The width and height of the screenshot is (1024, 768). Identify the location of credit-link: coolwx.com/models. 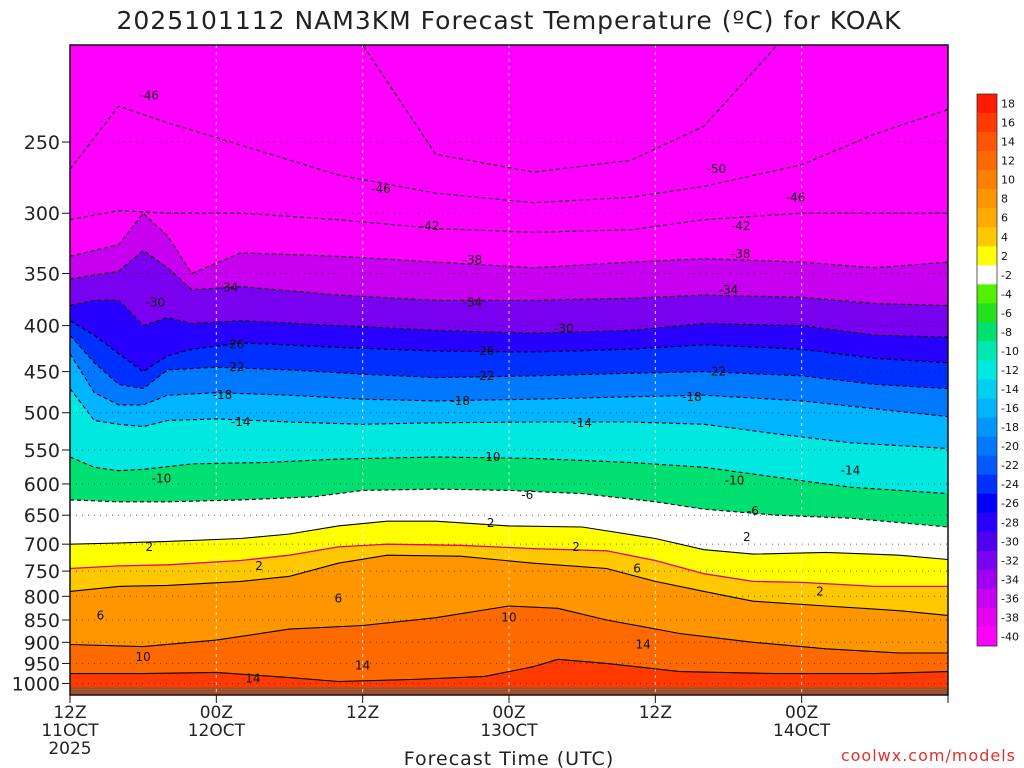
(928, 755).